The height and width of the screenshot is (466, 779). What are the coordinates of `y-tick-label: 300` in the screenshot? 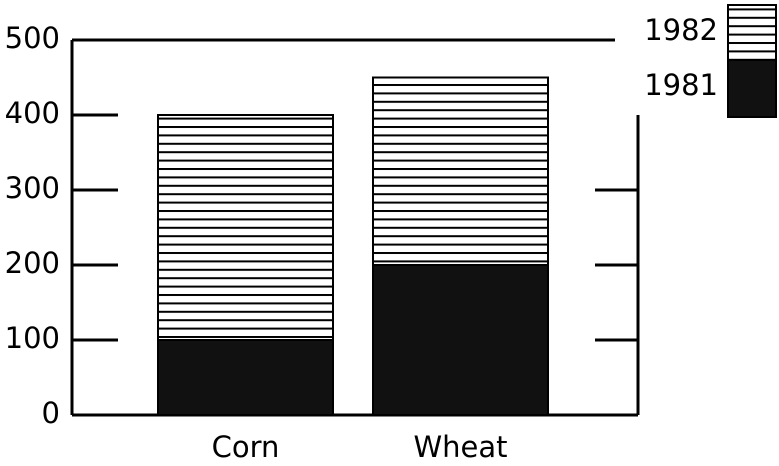 It's located at (32, 188).